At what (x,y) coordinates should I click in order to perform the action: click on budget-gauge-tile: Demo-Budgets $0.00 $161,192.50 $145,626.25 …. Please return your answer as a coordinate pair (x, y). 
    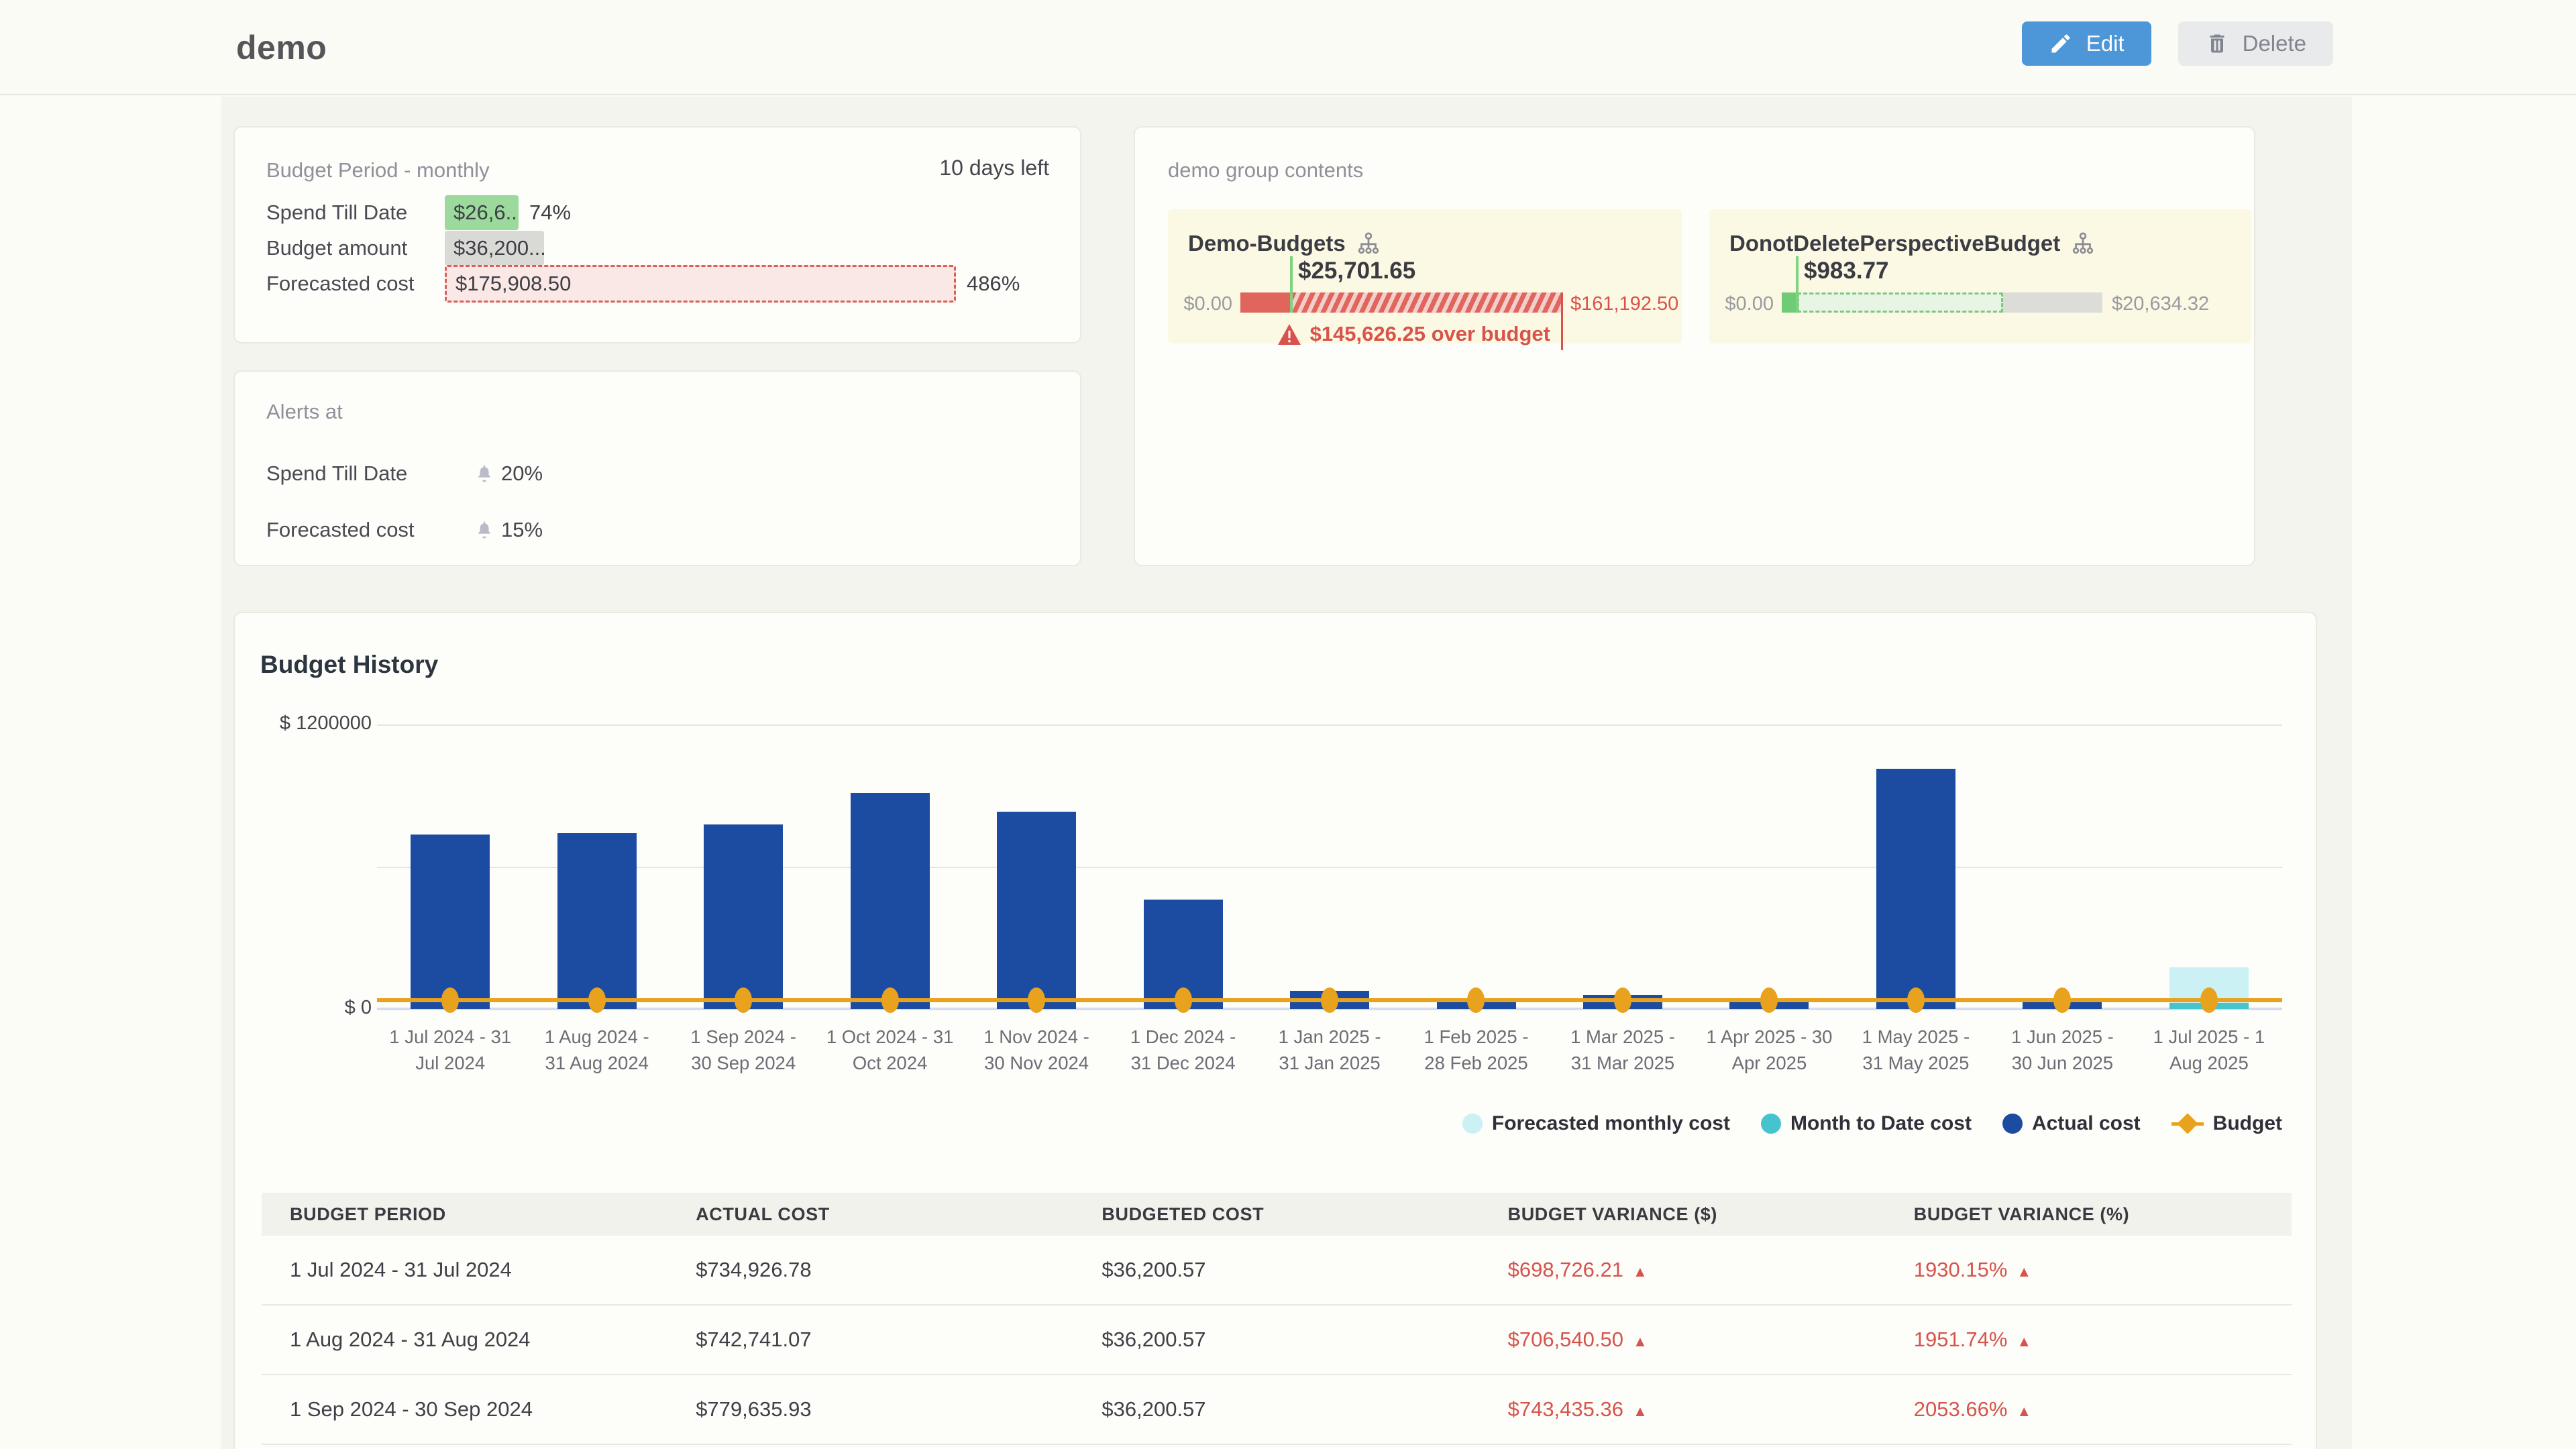
    Looking at the image, I should click on (1425, 279).